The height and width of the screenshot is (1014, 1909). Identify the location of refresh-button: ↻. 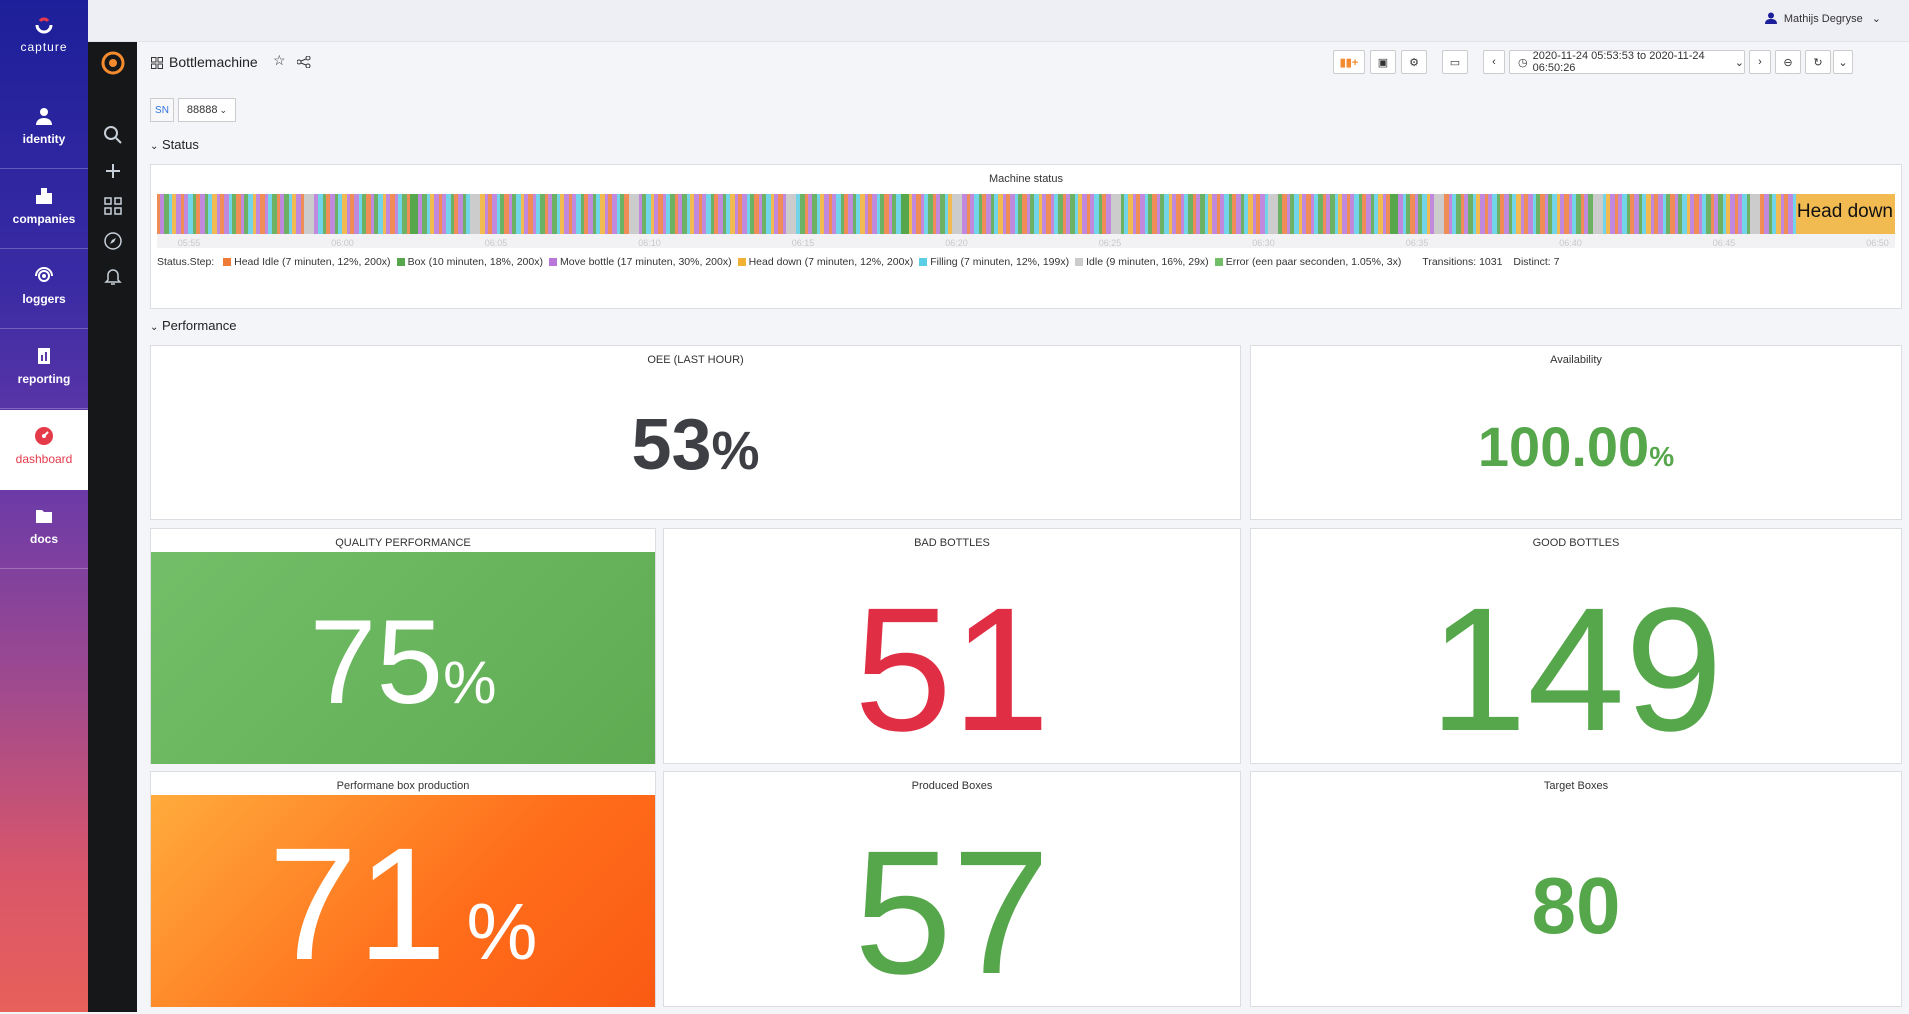
(1818, 62).